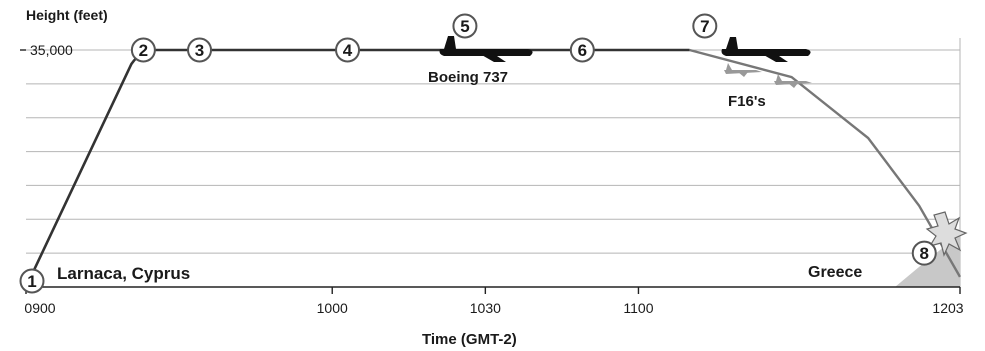 The image size is (985, 351). Describe the element at coordinates (946, 234) in the screenshot. I see `crash-burst-icon` at that location.